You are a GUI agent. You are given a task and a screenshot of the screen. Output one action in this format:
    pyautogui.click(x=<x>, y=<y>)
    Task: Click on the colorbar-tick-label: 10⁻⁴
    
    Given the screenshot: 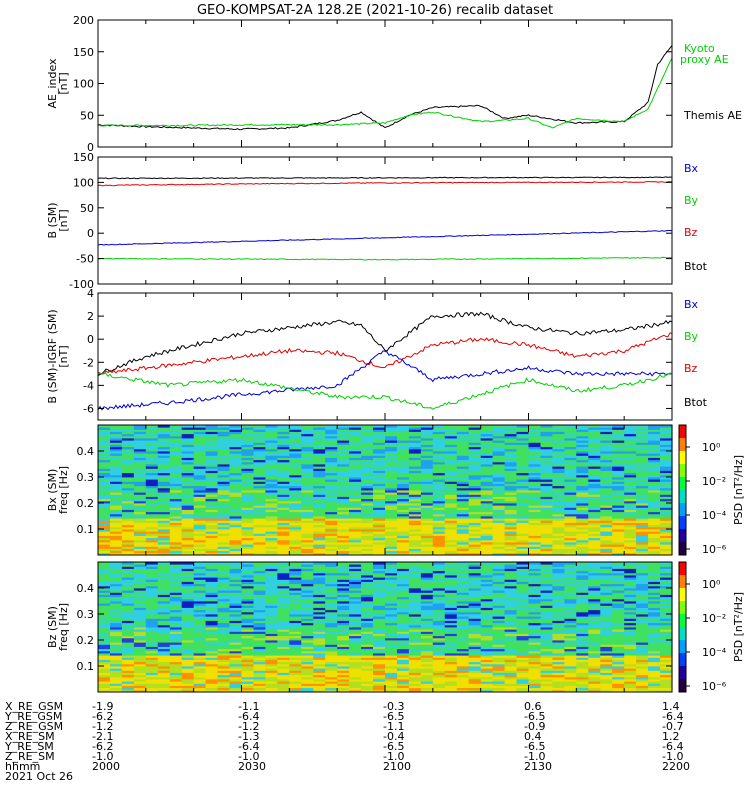 What is the action you would take?
    pyautogui.click(x=714, y=515)
    